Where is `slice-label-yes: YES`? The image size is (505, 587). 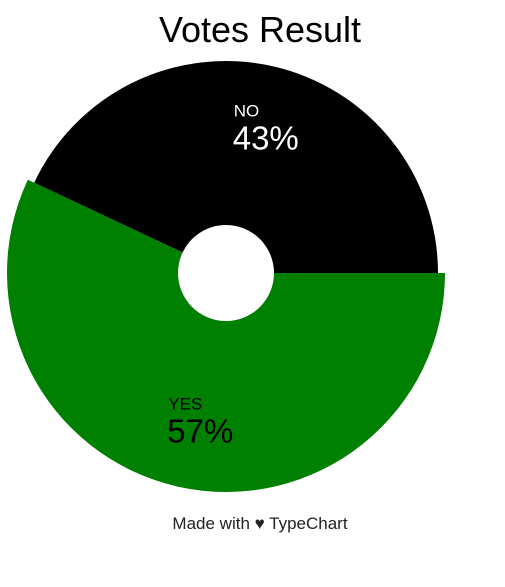
slice-label-yes: YES is located at coordinates (185, 403).